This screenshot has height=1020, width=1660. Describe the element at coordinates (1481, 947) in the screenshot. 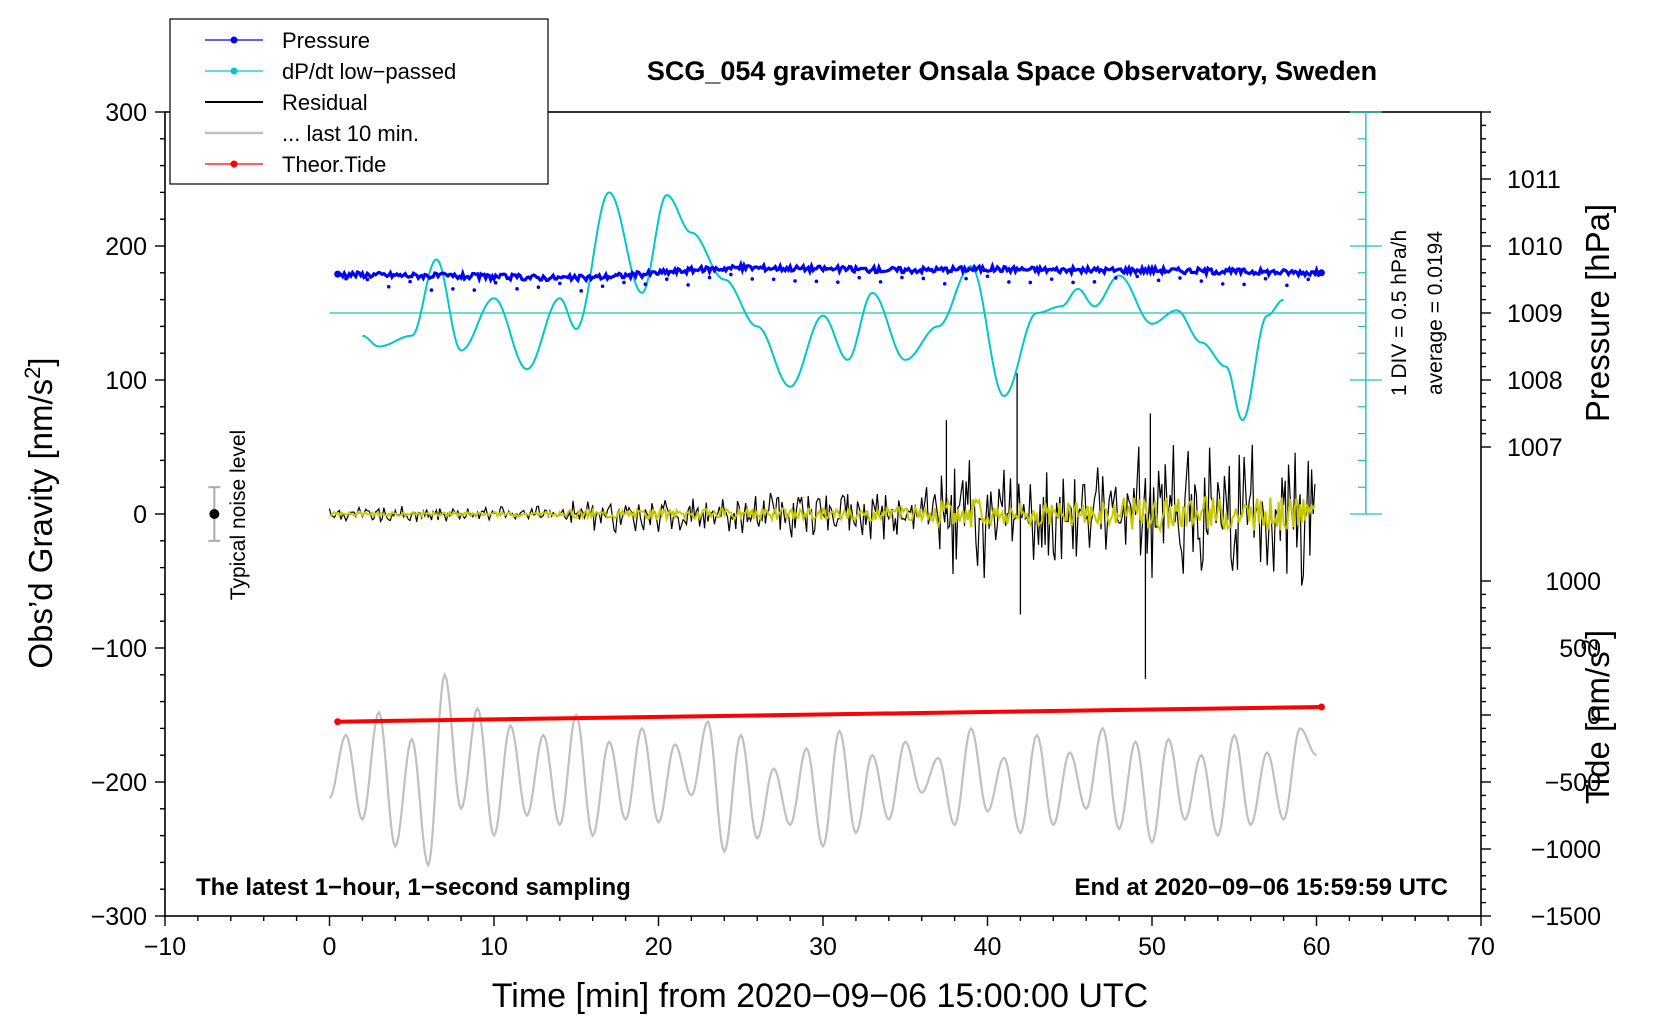

I see `x-tick-label: 70` at that location.